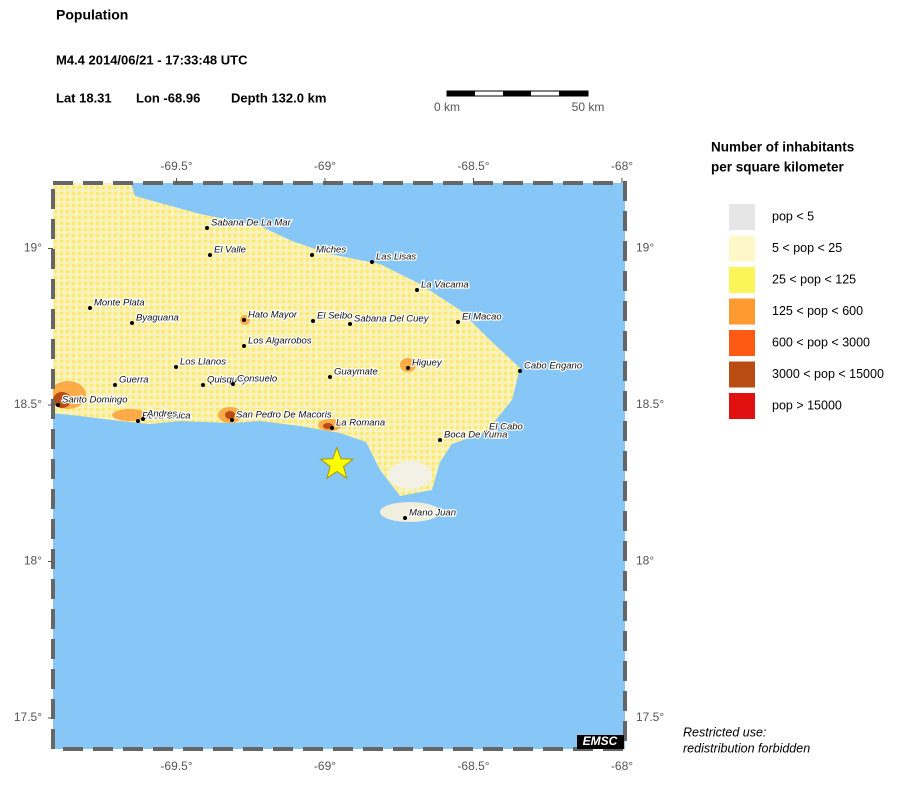  What do you see at coordinates (410, 475) in the screenshot?
I see `land-sparse` at bounding box center [410, 475].